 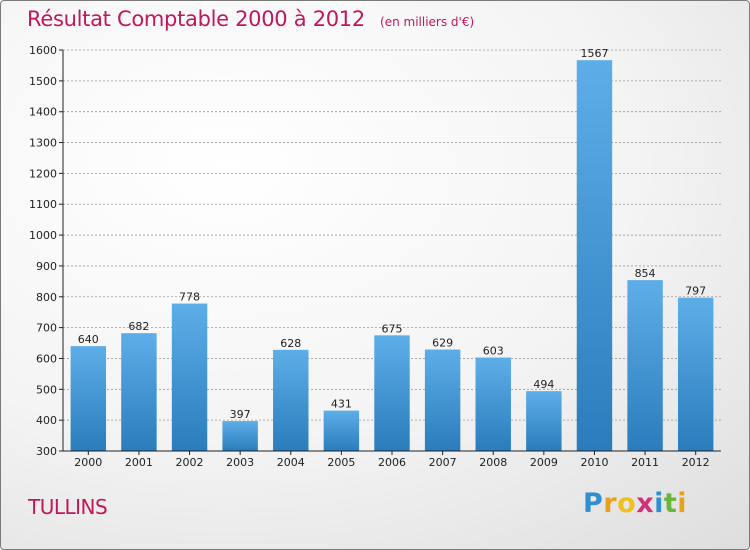 What do you see at coordinates (240, 436) in the screenshot?
I see `bar-2003` at bounding box center [240, 436].